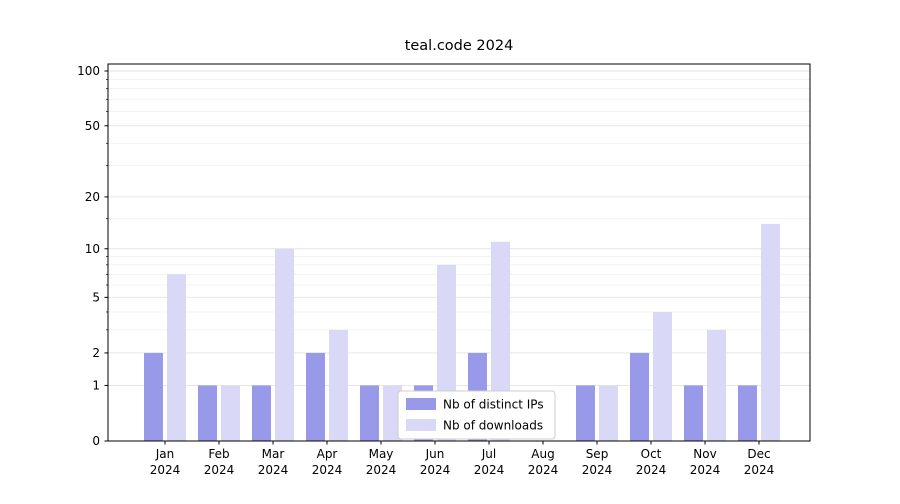 Image resolution: width=900 pixels, height=504 pixels. Describe the element at coordinates (92, 197) in the screenshot. I see `y-axis-tick-label: 20` at that location.